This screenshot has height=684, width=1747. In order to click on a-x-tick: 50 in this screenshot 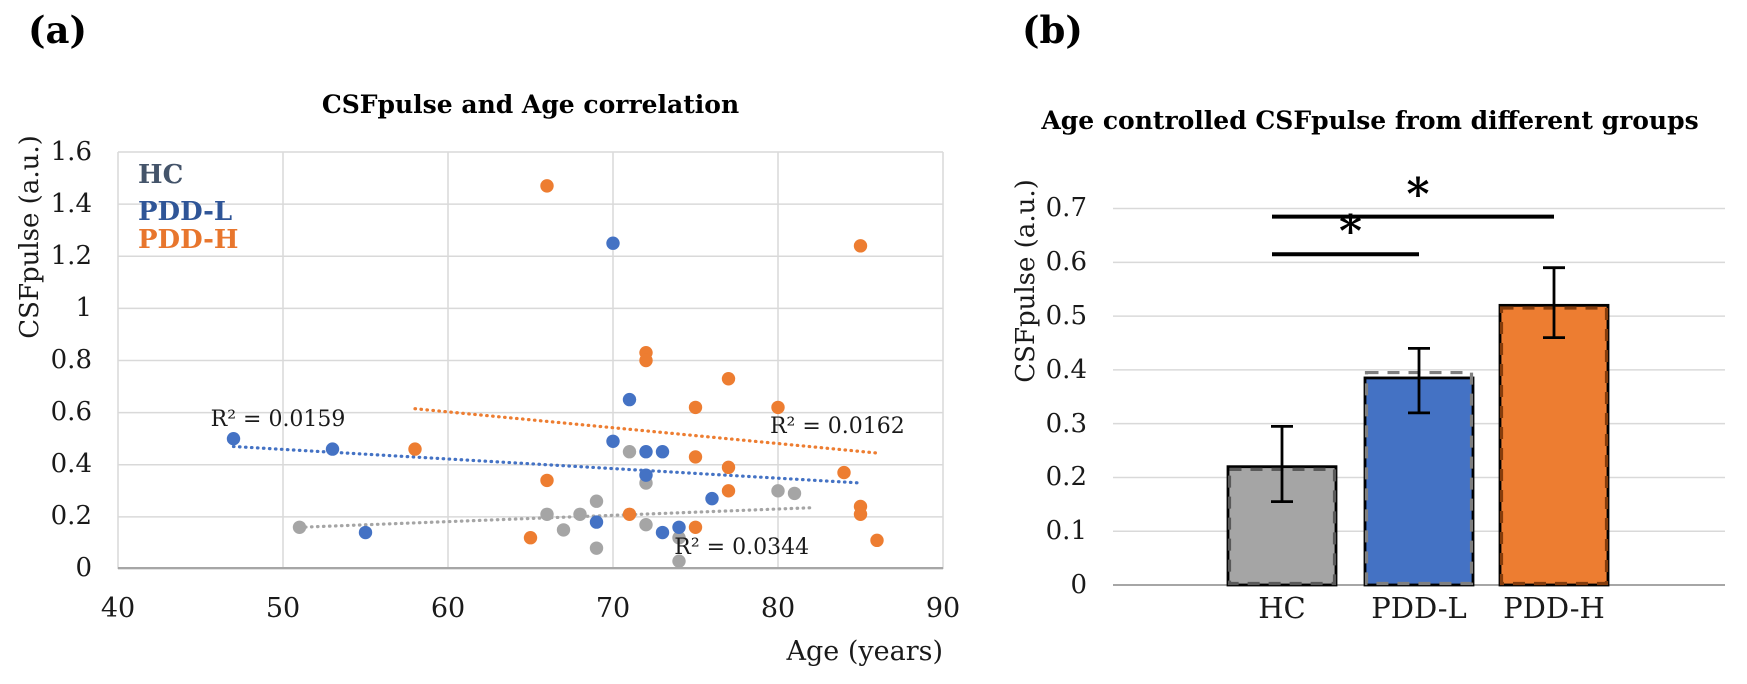, I will do `click(283, 608)`.